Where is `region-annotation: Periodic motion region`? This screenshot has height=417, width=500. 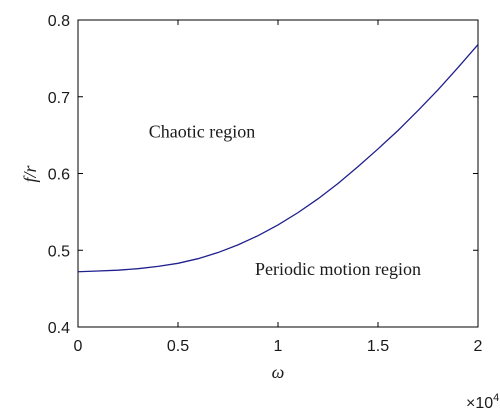 region-annotation: Periodic motion region is located at coordinates (338, 269).